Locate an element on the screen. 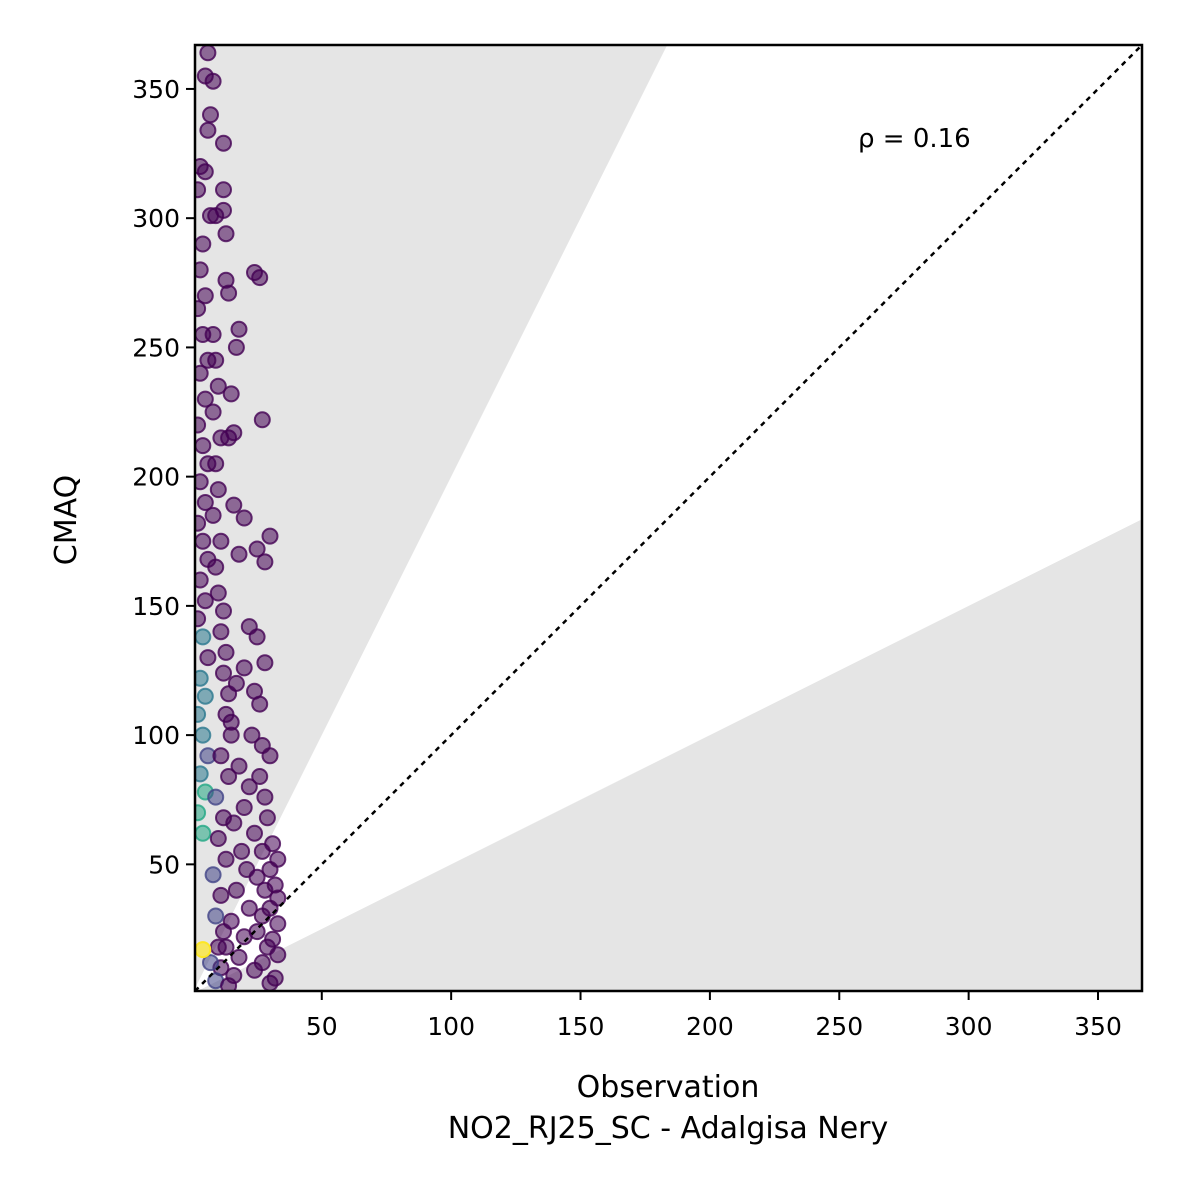 This screenshot has width=1200, height=1200. y-tick-label: 150 is located at coordinates (156, 606).